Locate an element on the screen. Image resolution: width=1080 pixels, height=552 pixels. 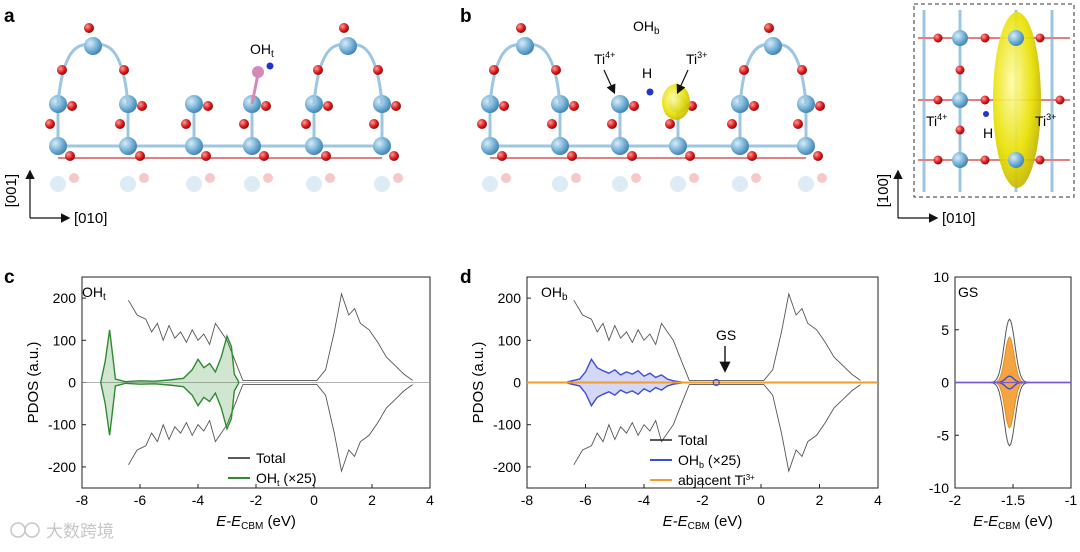
axes-indicator-a is located at coordinates (48, 196).